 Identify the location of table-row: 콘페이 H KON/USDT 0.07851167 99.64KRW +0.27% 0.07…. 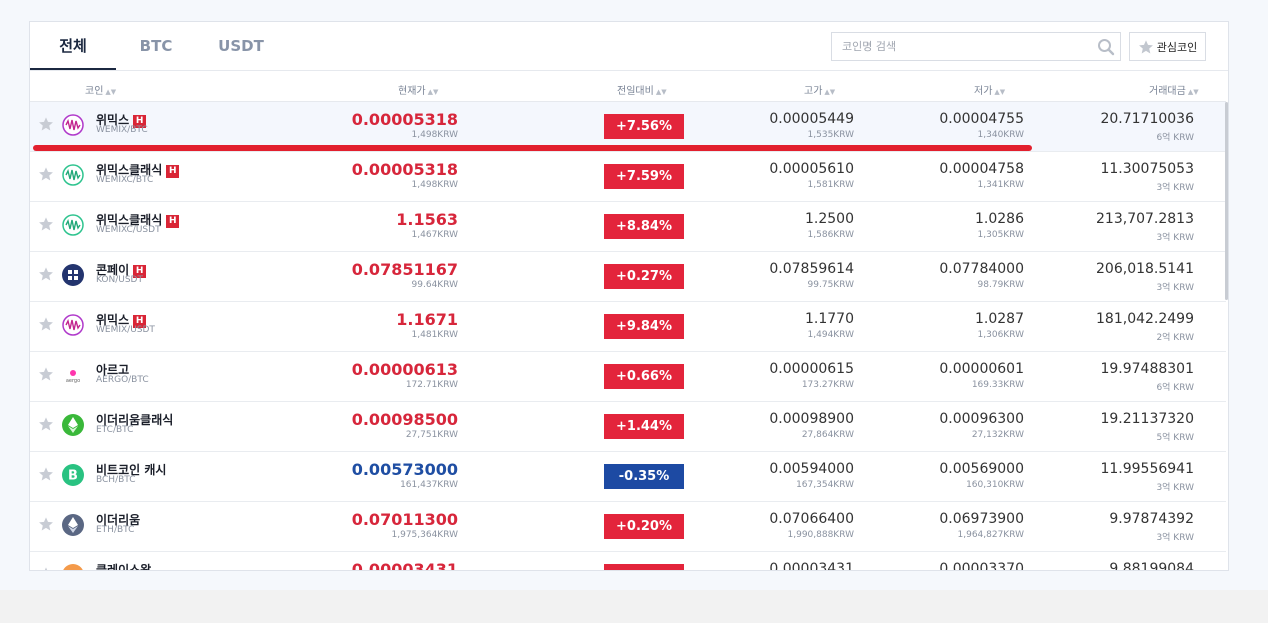
(628, 277).